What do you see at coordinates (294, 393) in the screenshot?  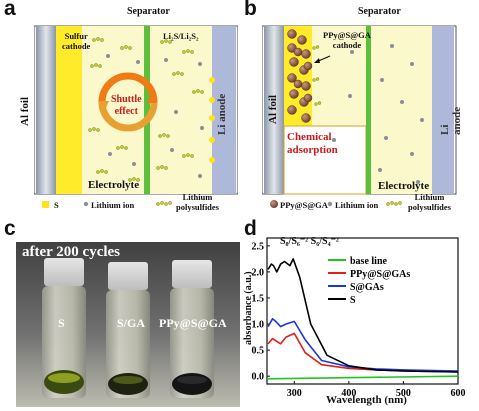 I see `x-tick-label: 300` at bounding box center [294, 393].